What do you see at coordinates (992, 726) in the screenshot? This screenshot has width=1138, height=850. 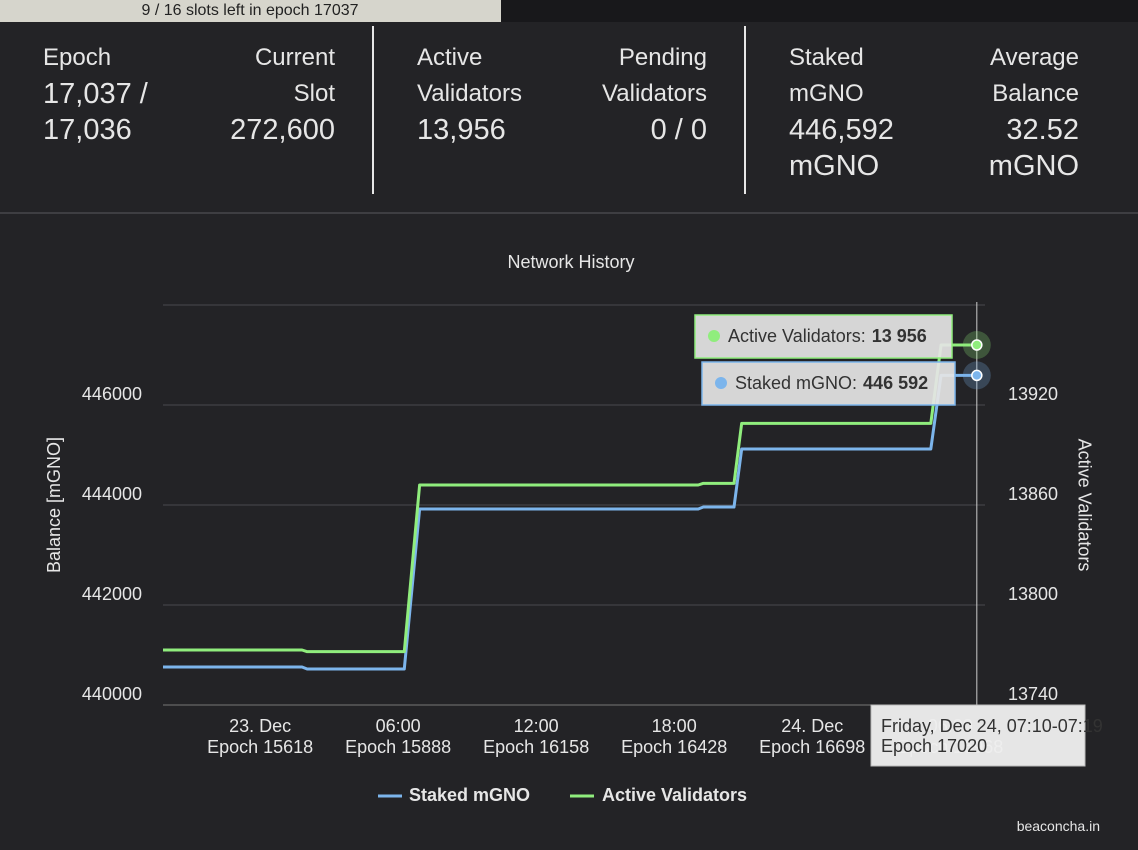 I see `time-tooltip-header: Friday, Dec 24, 07:10-07:19` at bounding box center [992, 726].